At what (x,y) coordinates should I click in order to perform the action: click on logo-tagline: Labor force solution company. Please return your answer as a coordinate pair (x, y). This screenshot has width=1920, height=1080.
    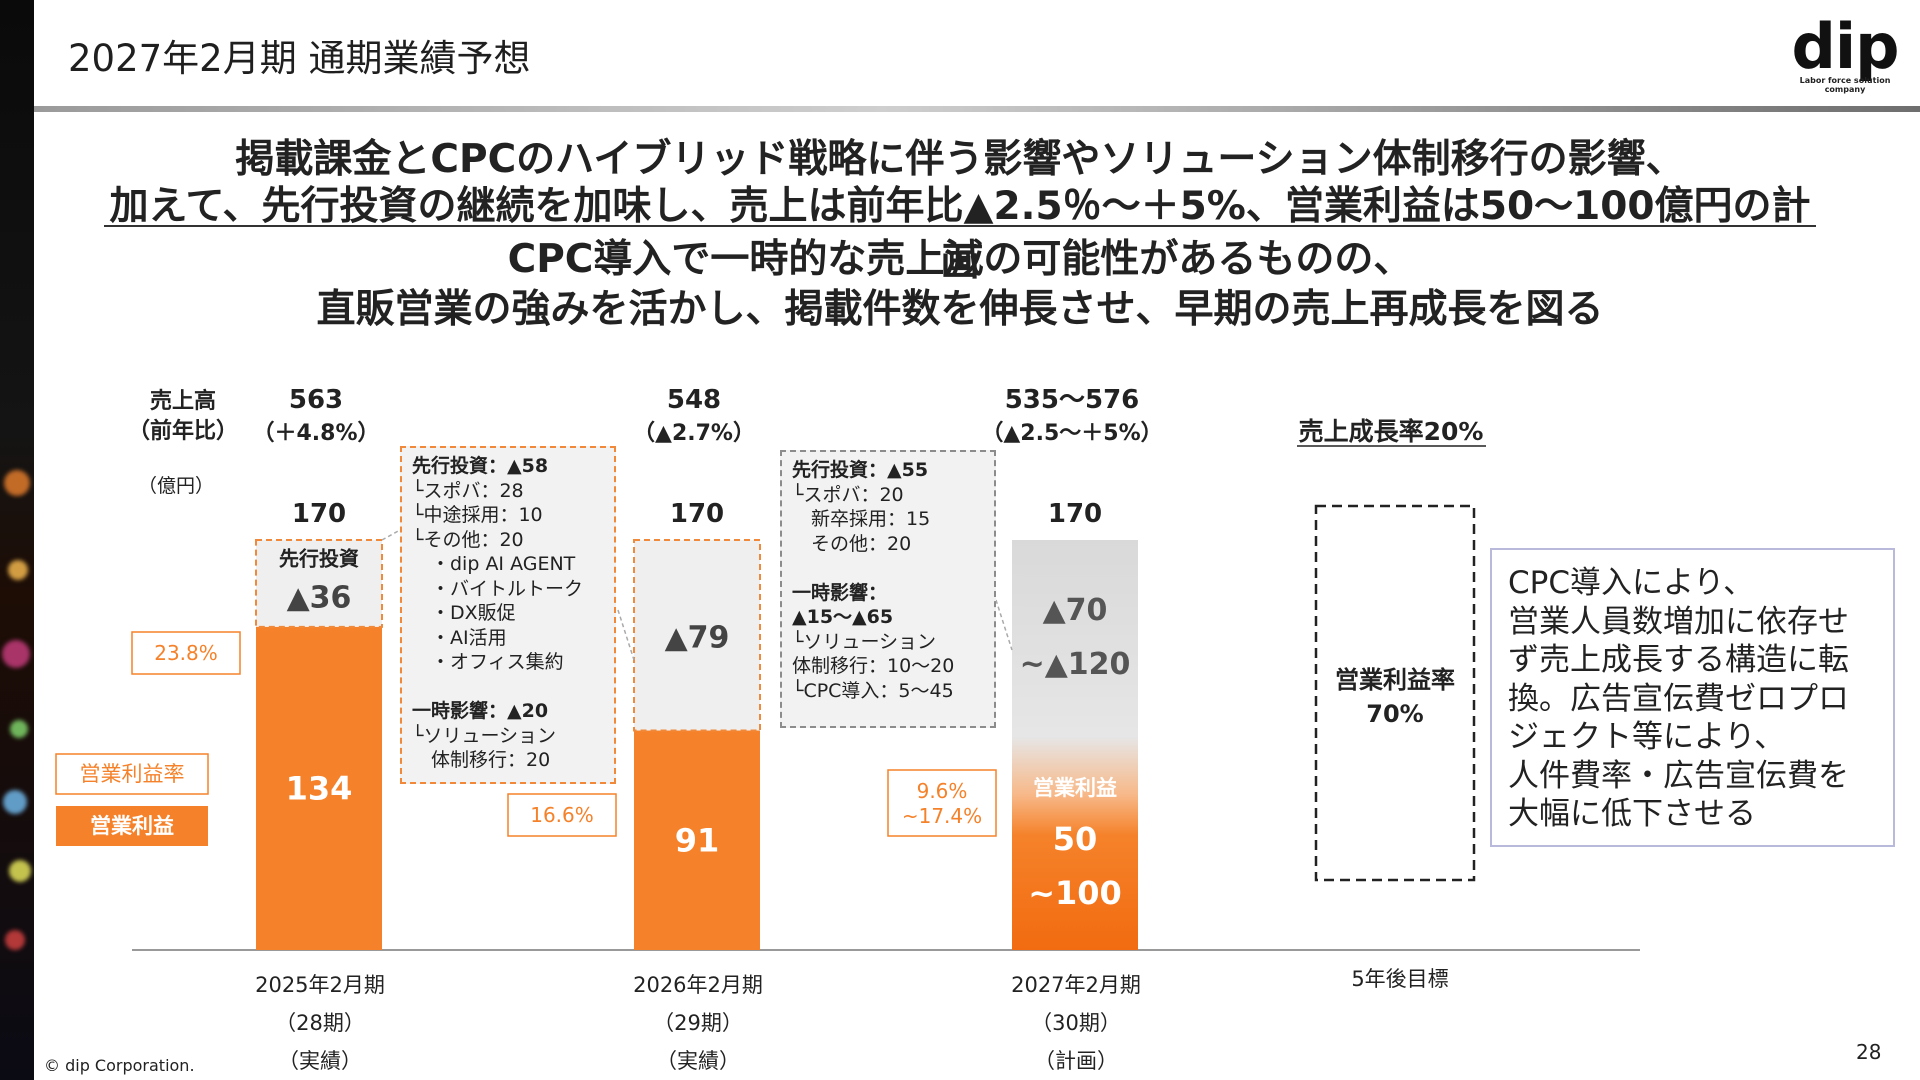
    Looking at the image, I should click on (1845, 85).